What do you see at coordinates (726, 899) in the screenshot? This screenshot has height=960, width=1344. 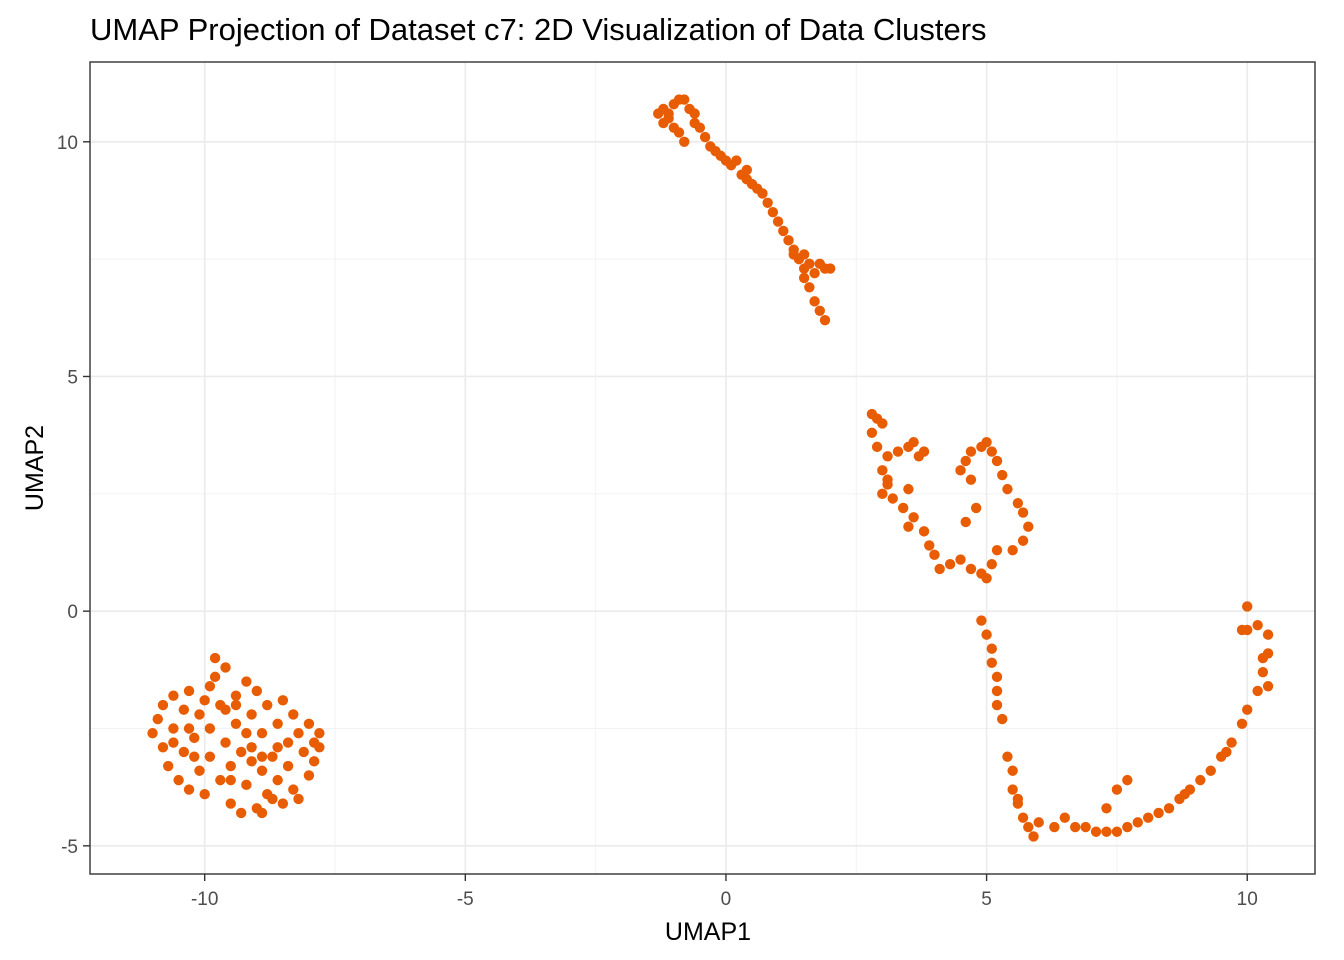 I see `x-tick-label: 0` at bounding box center [726, 899].